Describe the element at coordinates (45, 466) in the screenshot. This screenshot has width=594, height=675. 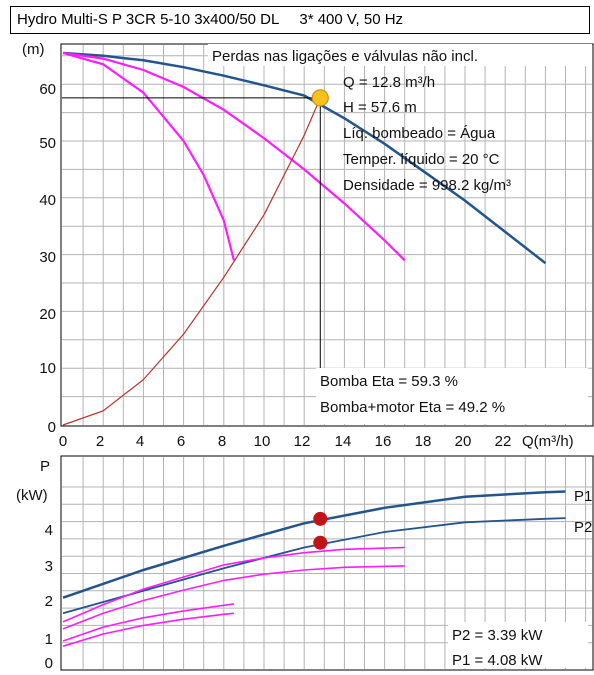
I see `power-y-axis-letter: P` at that location.